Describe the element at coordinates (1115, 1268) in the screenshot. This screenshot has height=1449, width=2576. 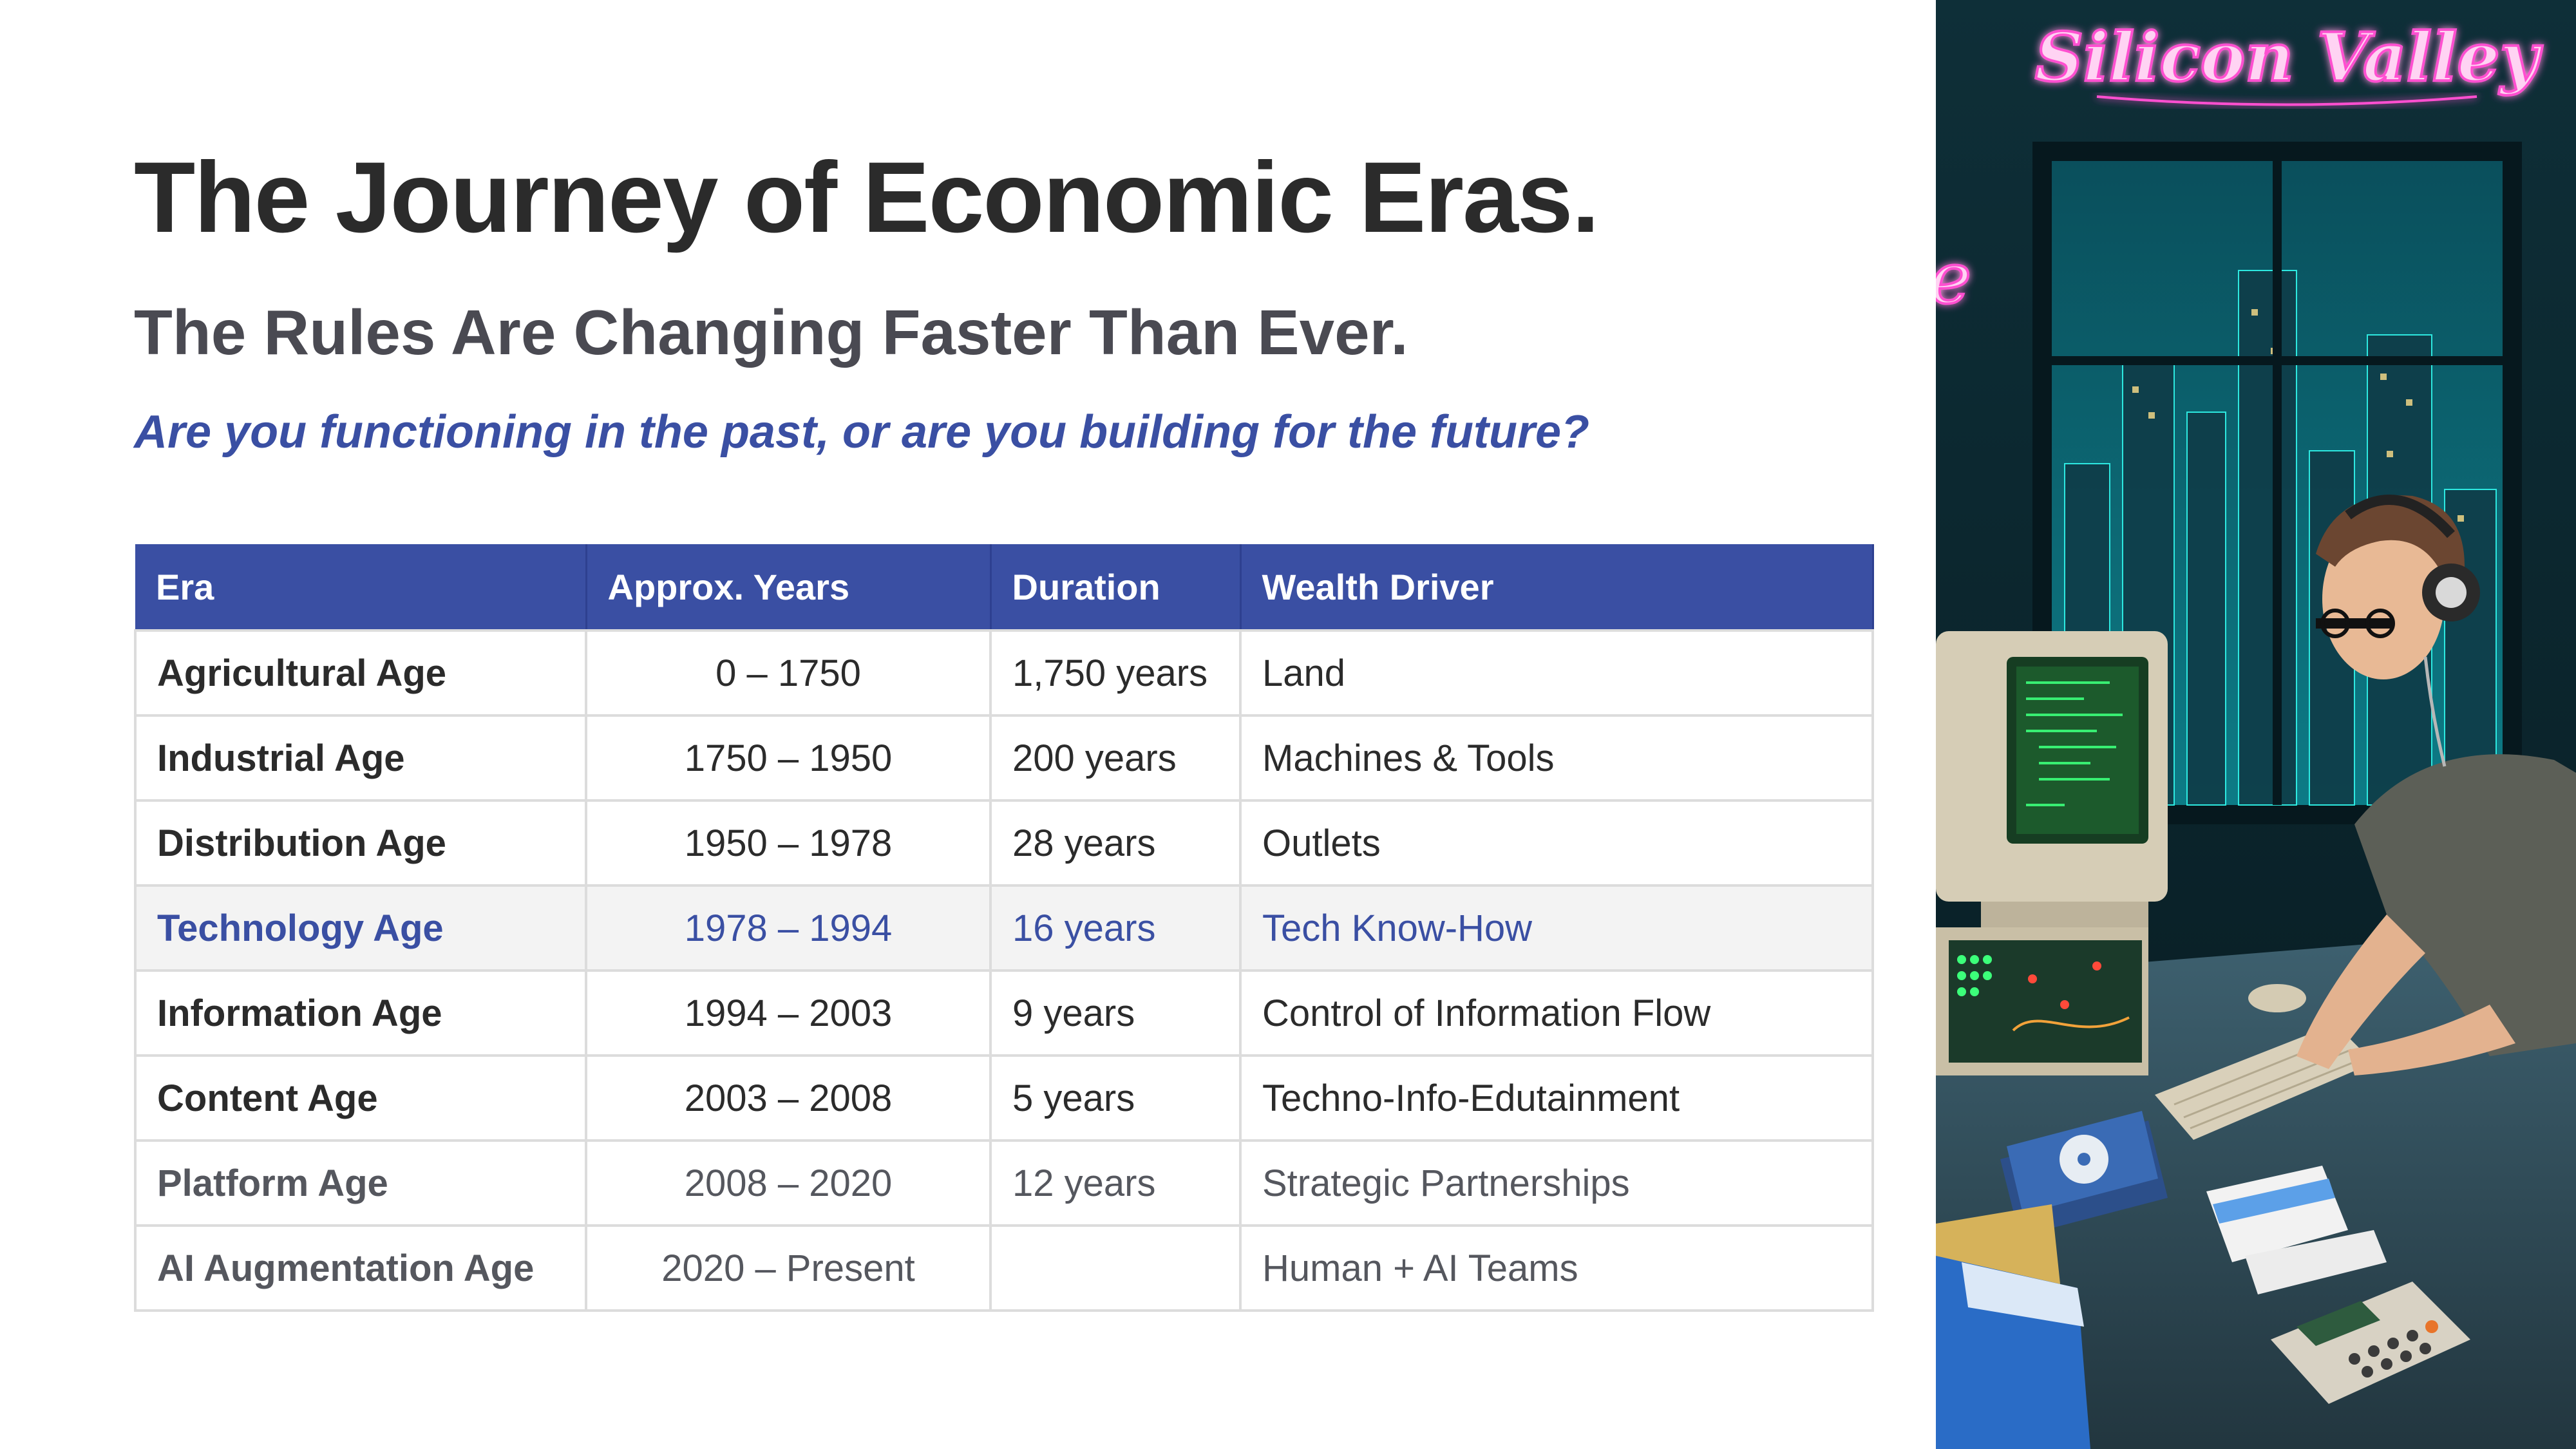
I see `duration-cell` at that location.